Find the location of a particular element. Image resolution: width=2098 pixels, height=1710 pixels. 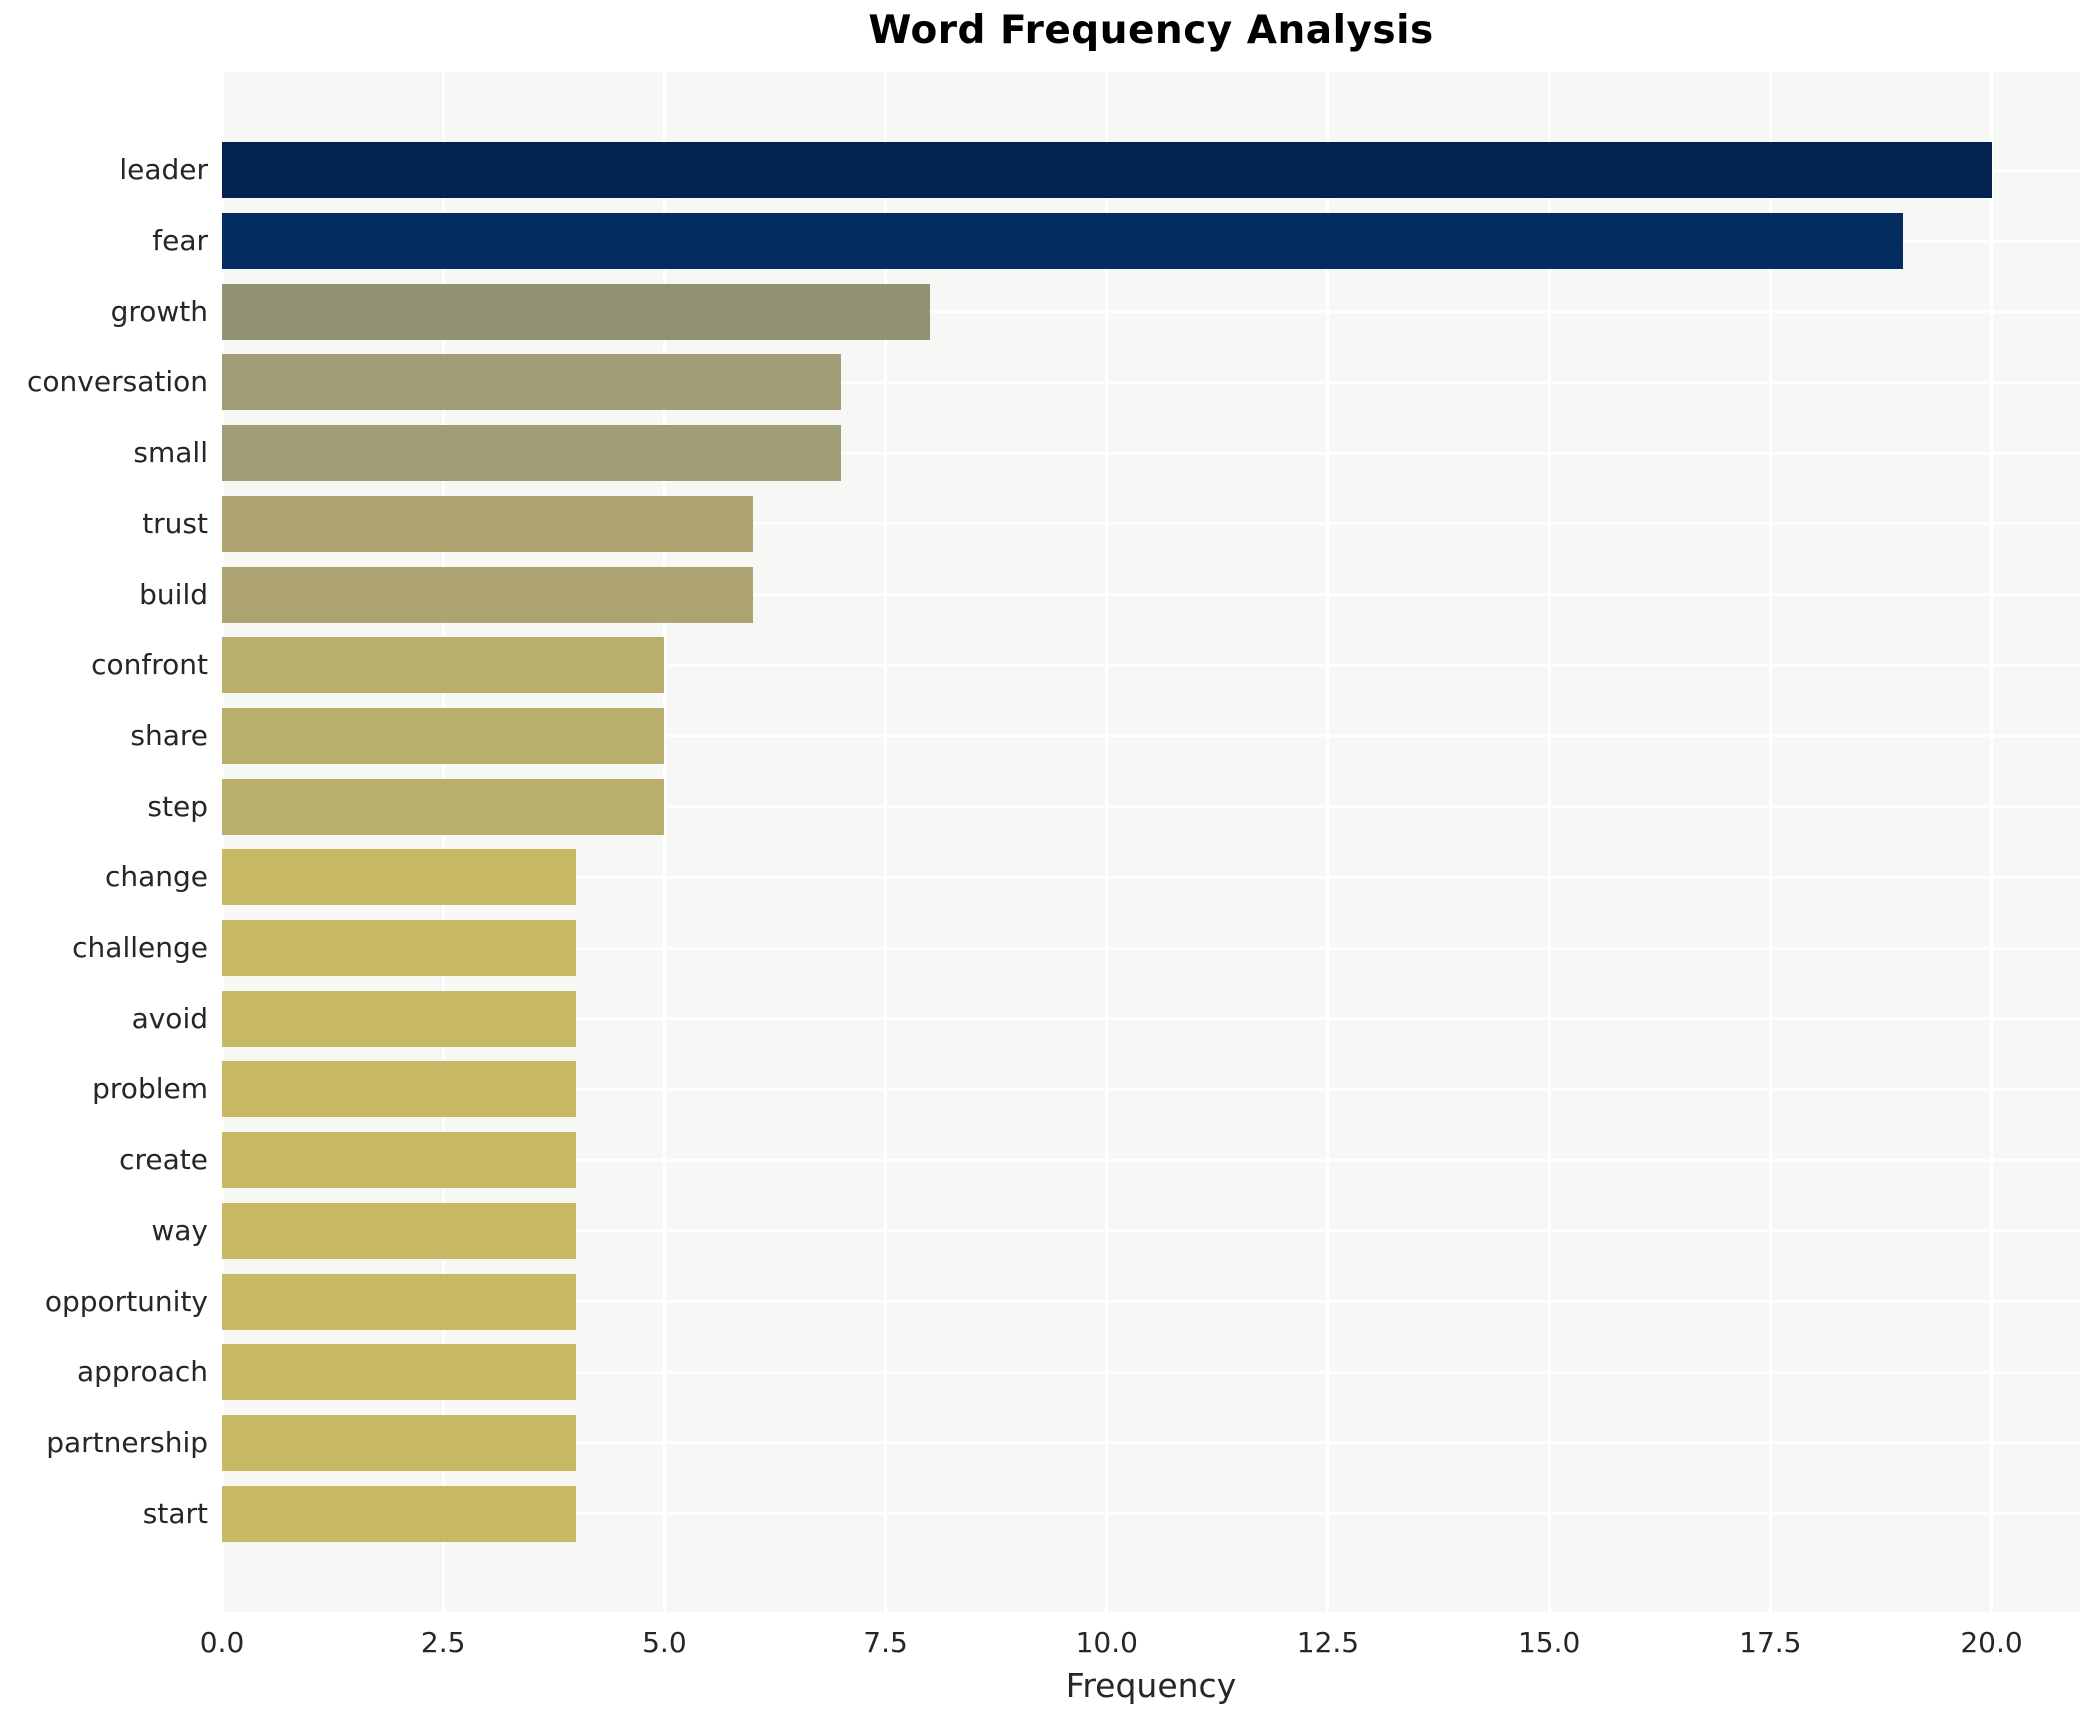

chart-title: Word Frequency Analysis is located at coordinates (1151, 30).